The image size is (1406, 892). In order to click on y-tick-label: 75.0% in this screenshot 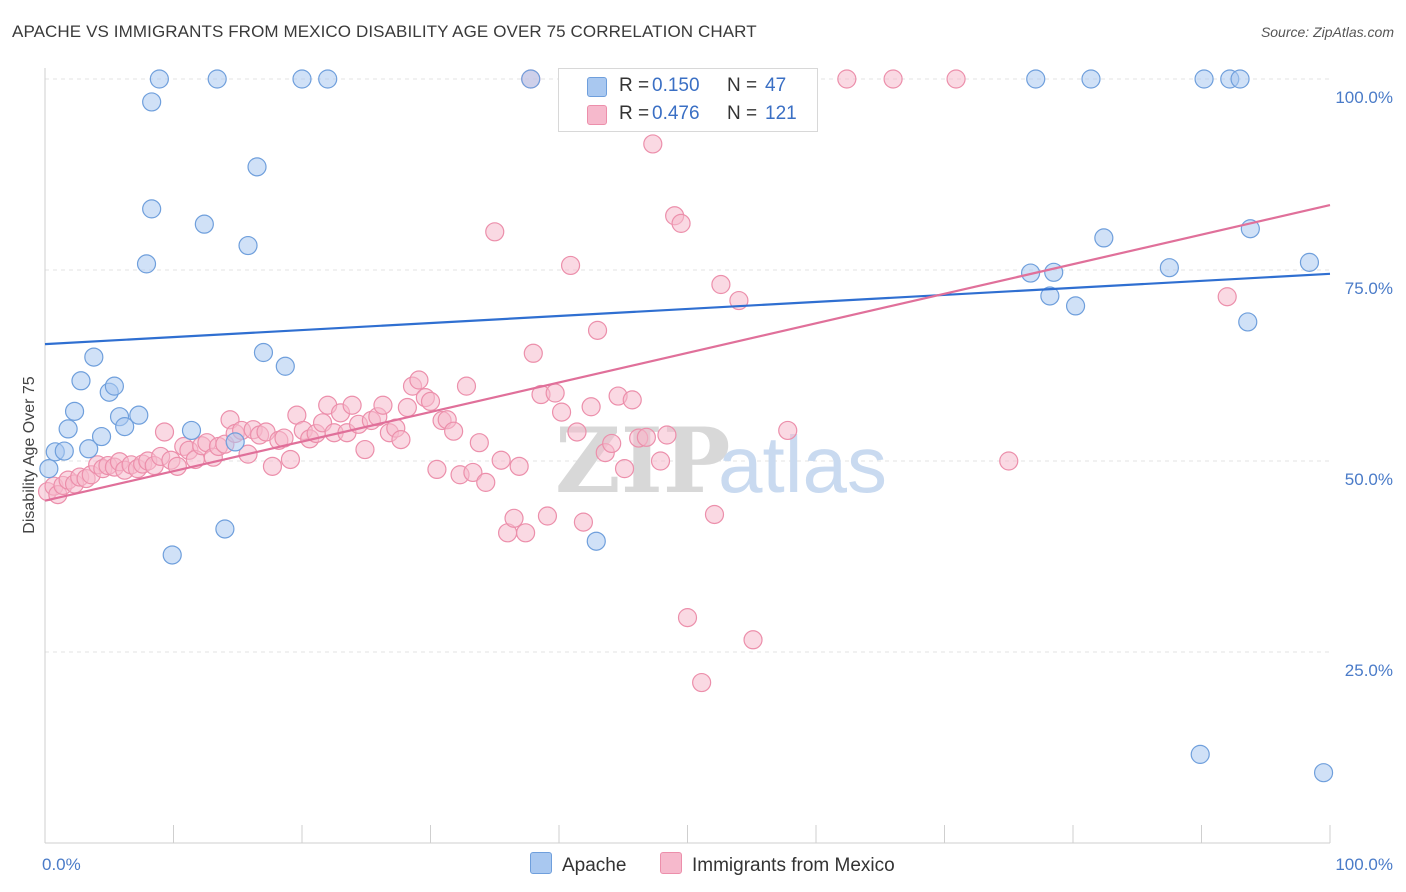, I will do `click(1369, 288)`.